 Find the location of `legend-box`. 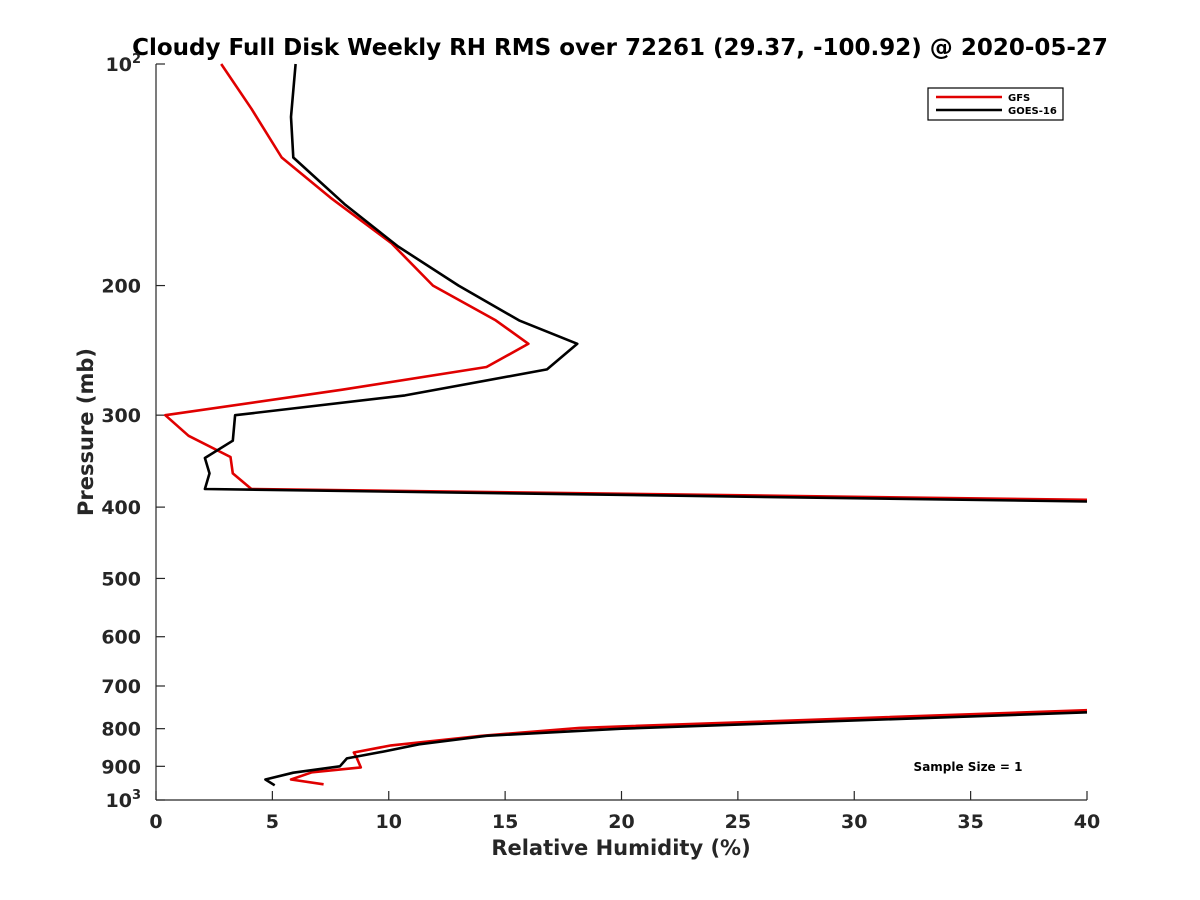

legend-box is located at coordinates (995, 104).